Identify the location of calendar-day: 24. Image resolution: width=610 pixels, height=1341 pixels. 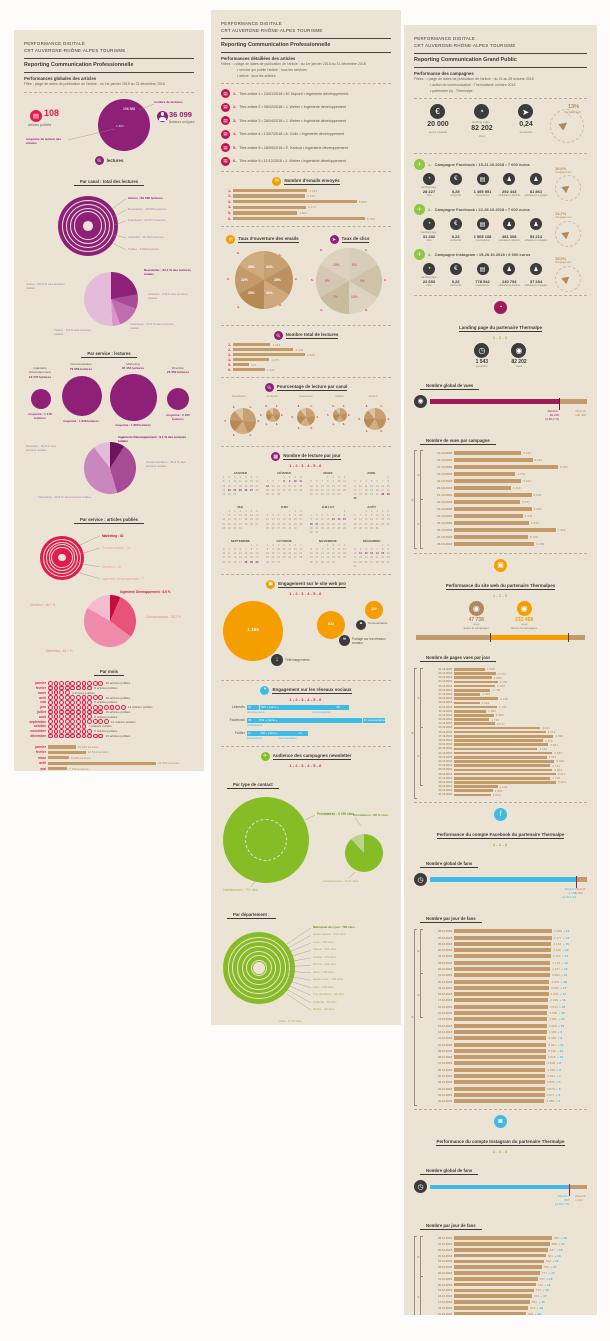
(377, 524).